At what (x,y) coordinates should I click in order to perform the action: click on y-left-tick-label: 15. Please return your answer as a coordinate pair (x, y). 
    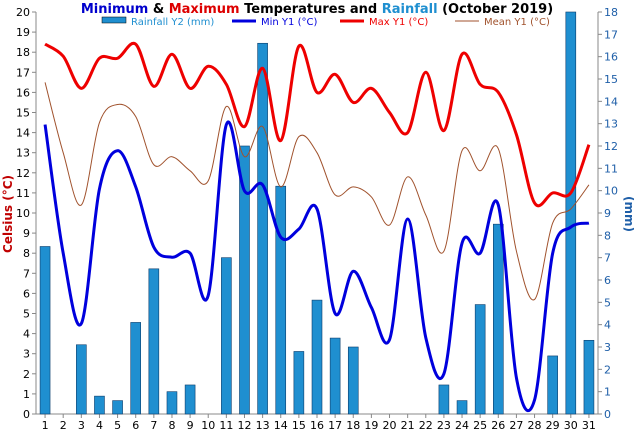
    Looking at the image, I should click on (23, 113).